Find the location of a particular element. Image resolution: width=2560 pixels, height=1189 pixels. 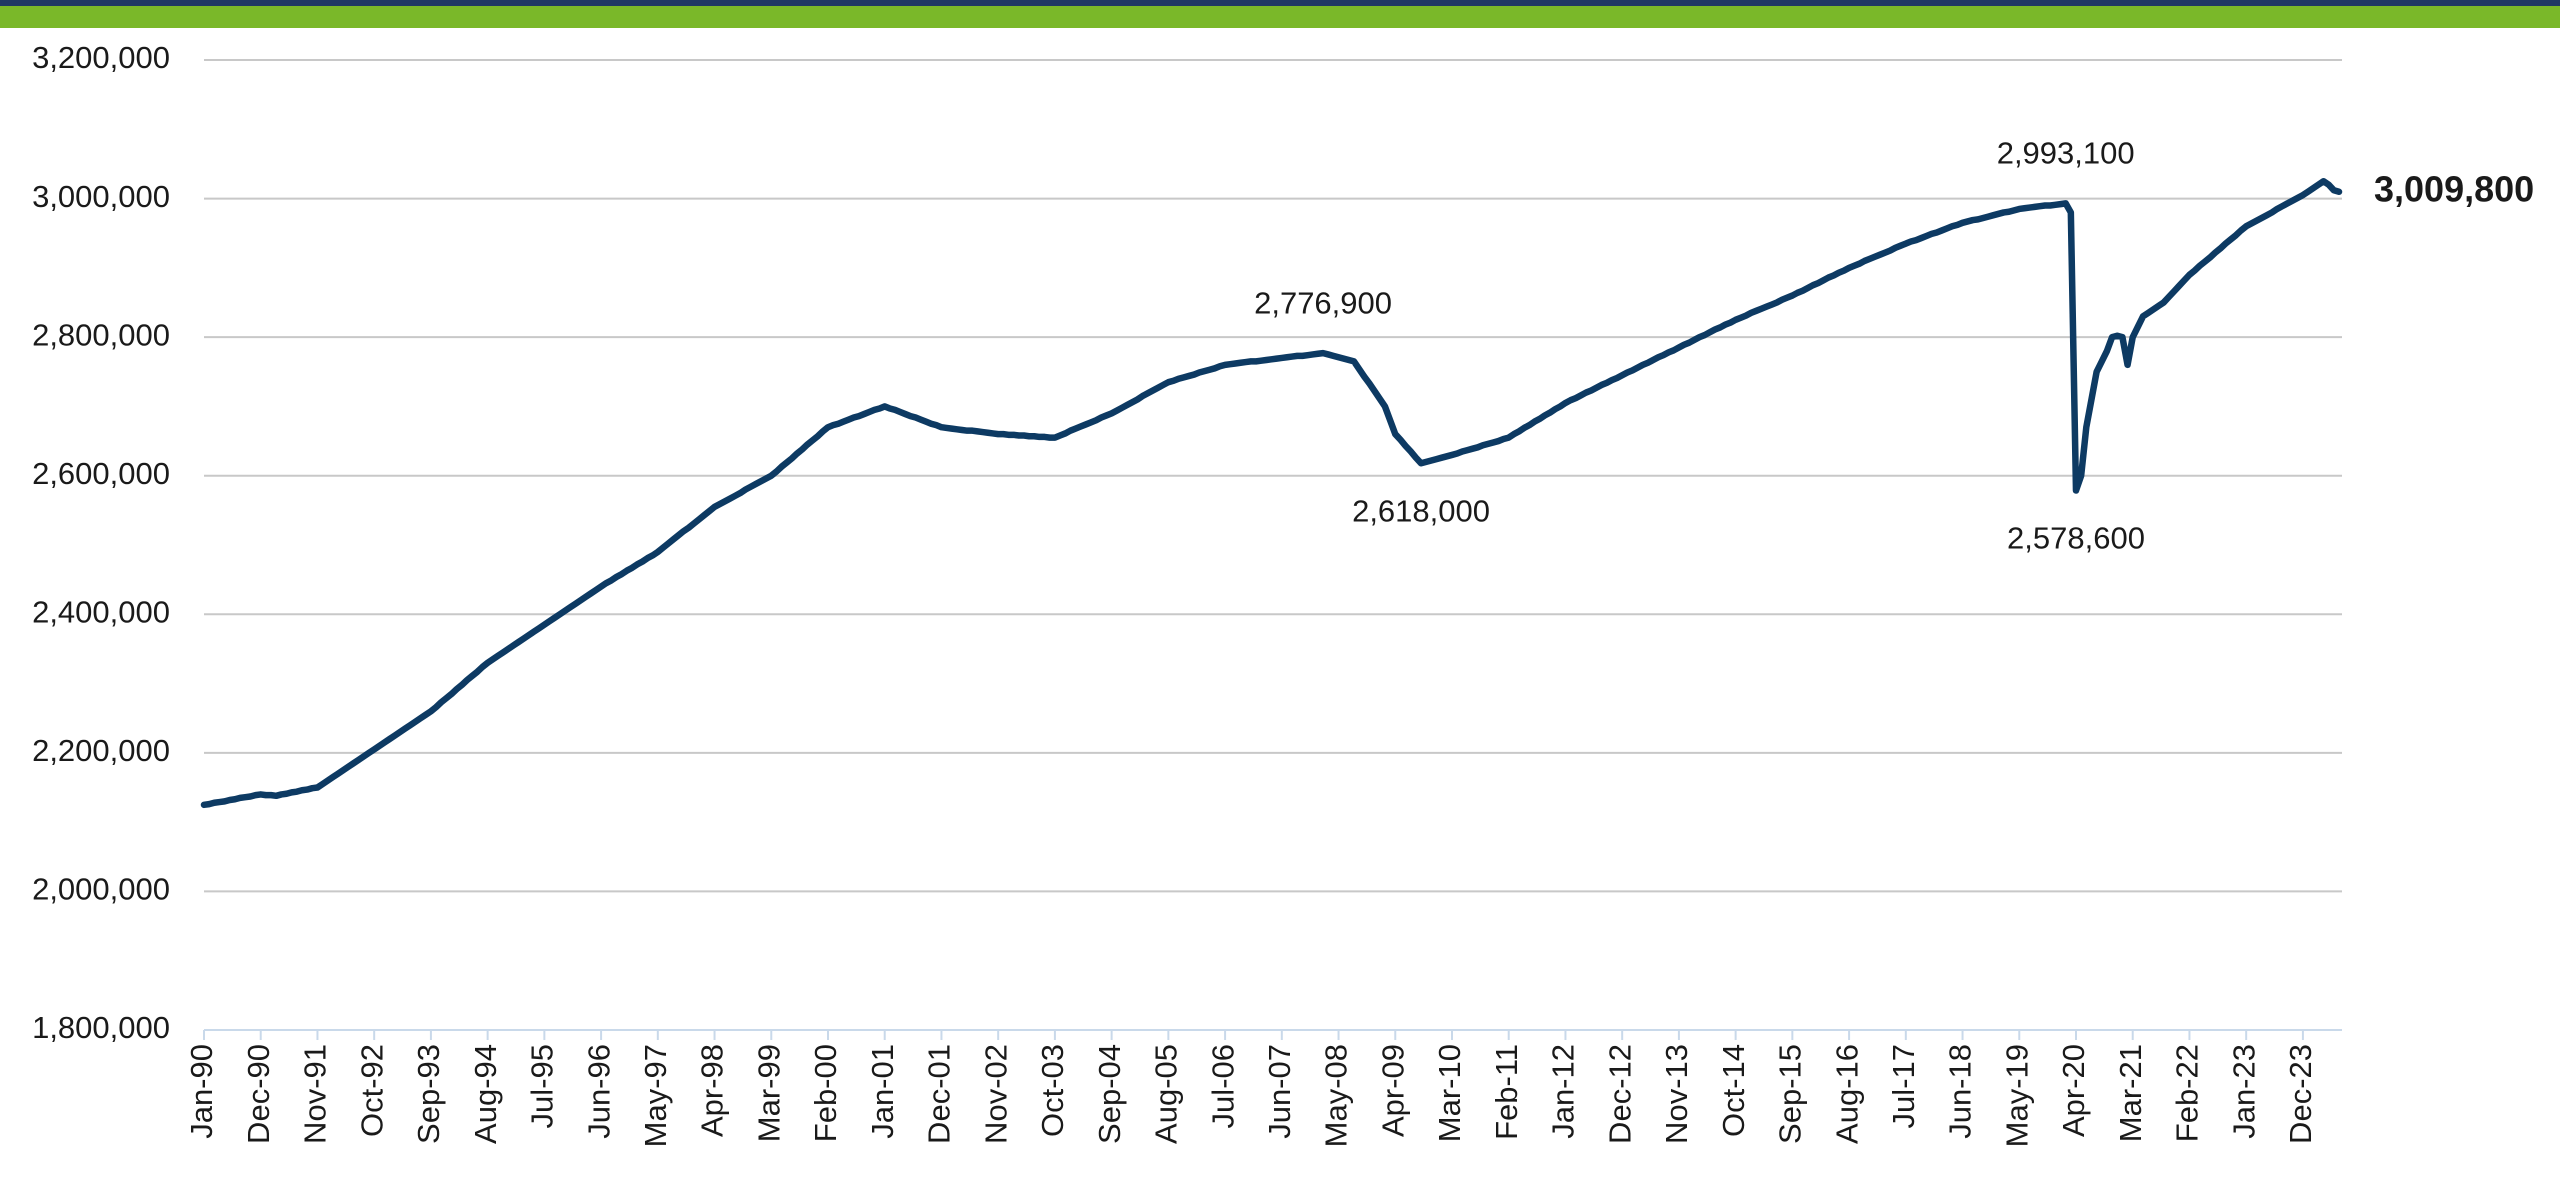

x-tick-label: Sep-93 is located at coordinates (428, 1094).